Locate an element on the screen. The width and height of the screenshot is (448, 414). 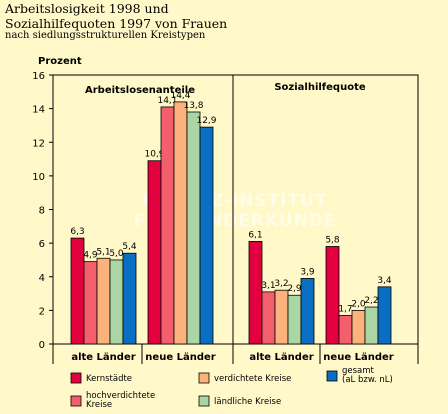
bar-value-label: 10,9 is located at coordinates (154, 155).